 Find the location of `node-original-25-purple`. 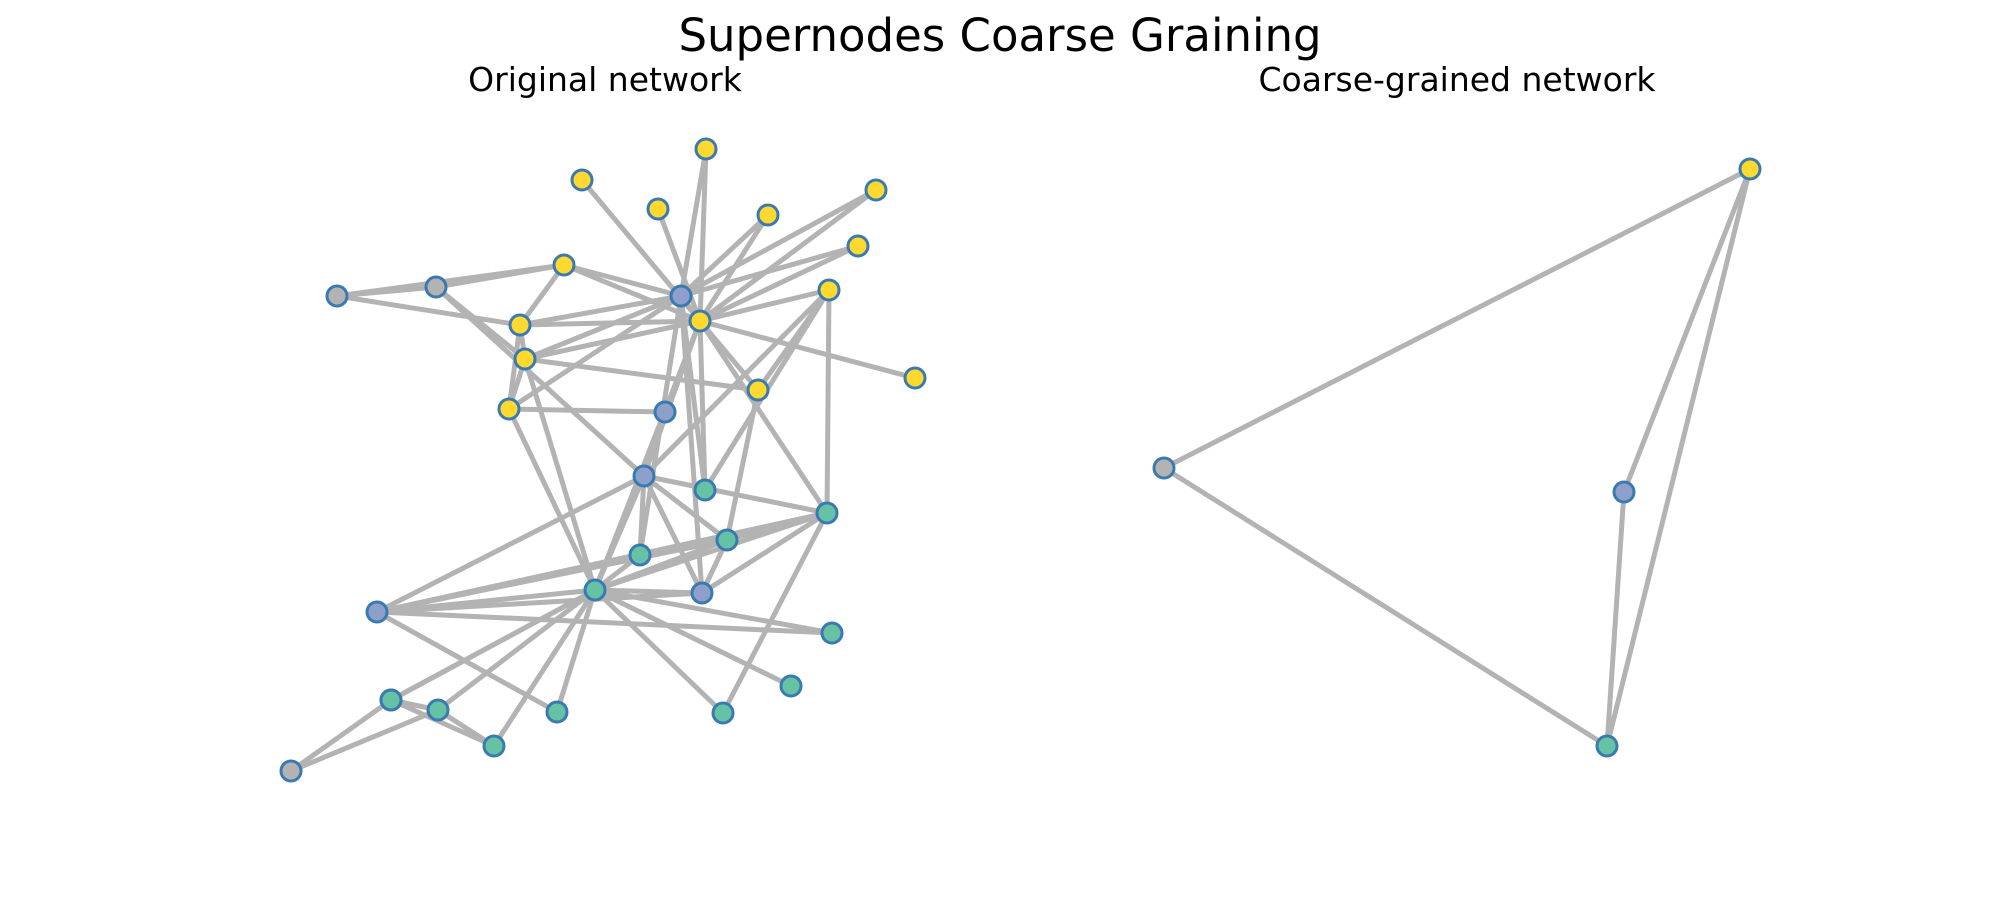

node-original-25-purple is located at coordinates (377, 612).